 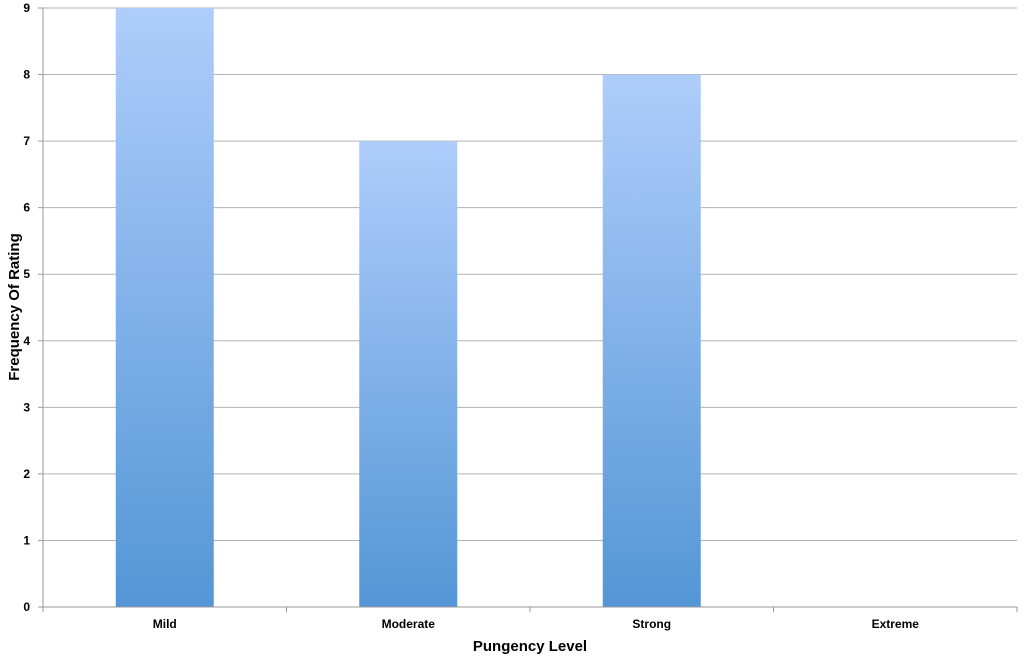 What do you see at coordinates (530, 646) in the screenshot?
I see `x-axis-title: Pungency Level` at bounding box center [530, 646].